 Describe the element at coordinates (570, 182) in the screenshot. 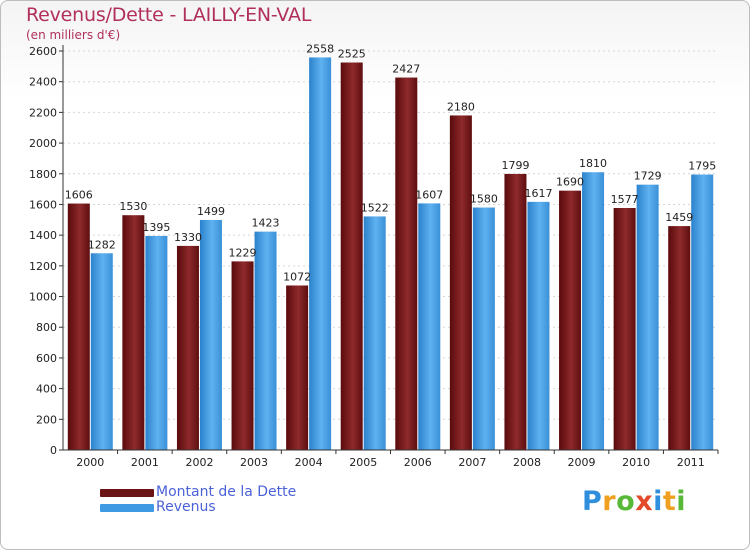

I see `label-dette-2009: 1690` at that location.